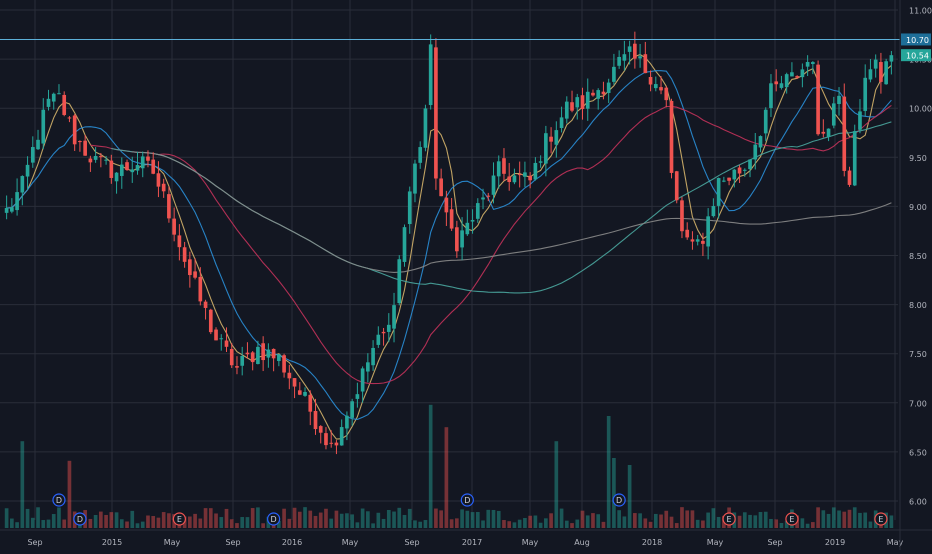  Describe the element at coordinates (472, 542) in the screenshot. I see `x-tick-label: 2017` at that location.